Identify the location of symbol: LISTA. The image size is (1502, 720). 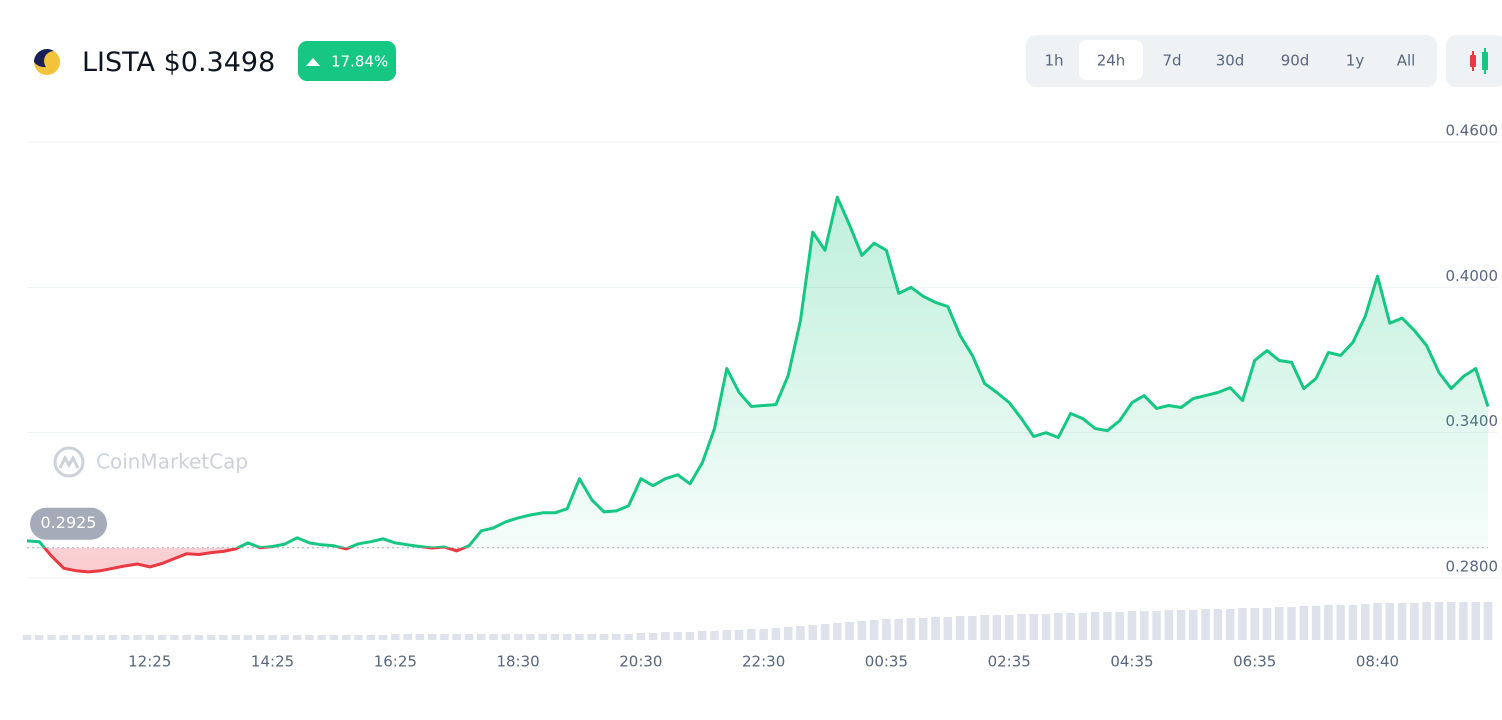
(119, 62).